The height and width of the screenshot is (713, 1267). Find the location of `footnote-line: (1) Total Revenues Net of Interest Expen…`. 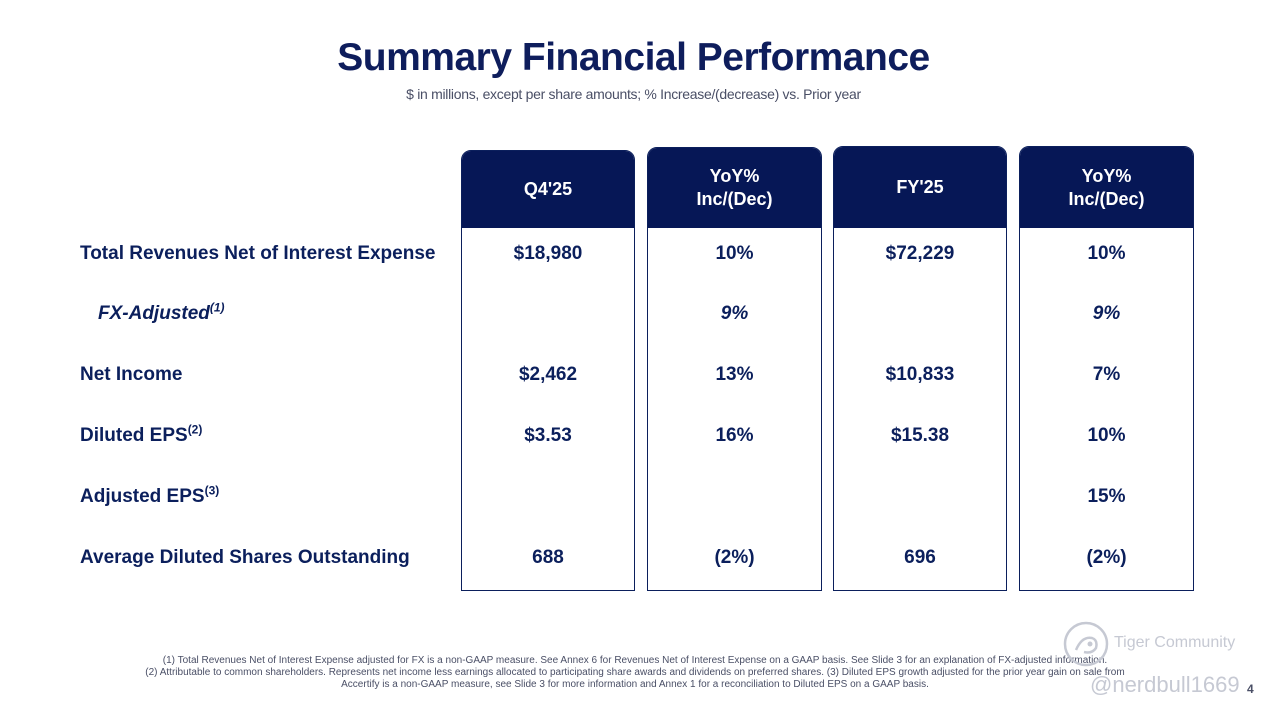

footnote-line: (1) Total Revenues Net of Interest Expen… is located at coordinates (635, 660).